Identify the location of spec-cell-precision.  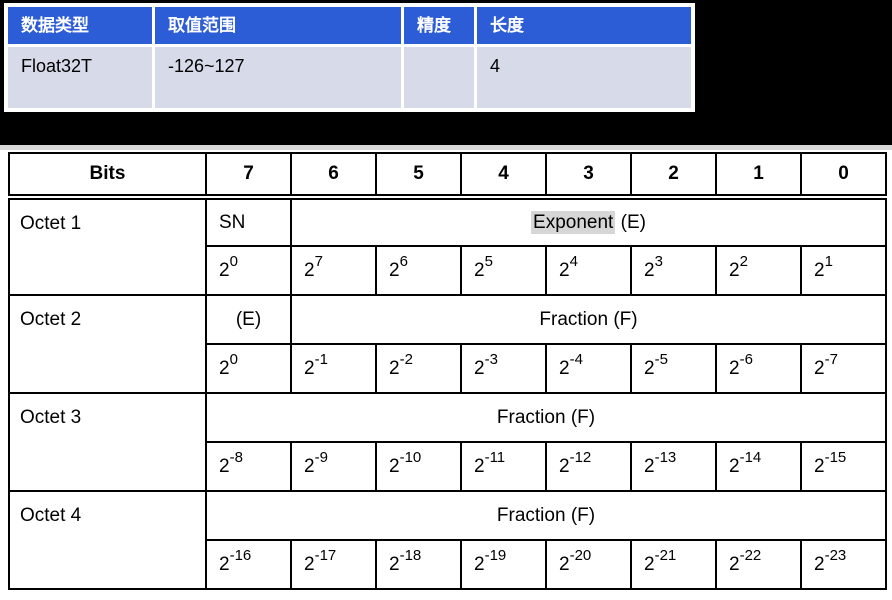
(439, 77).